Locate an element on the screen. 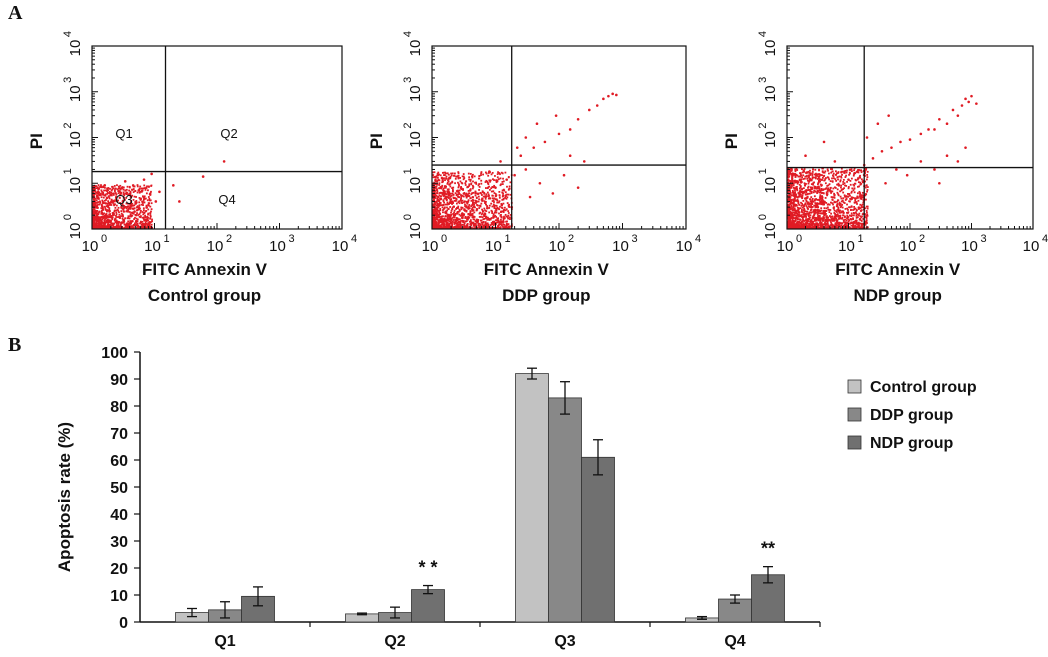  bar-y-tick-label: 80 is located at coordinates (119, 407).